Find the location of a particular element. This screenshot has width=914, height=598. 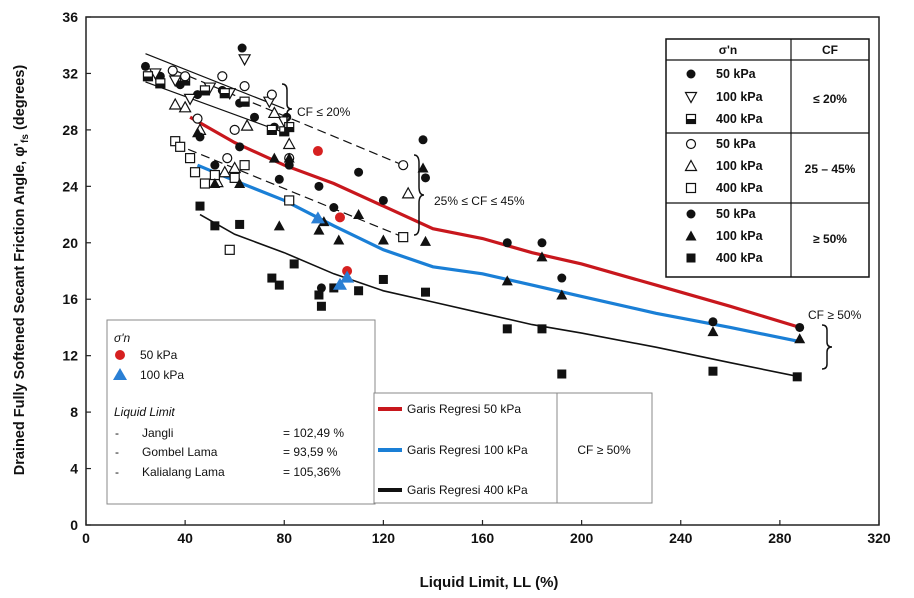

legend-local-item-100: 100 kPa is located at coordinates (162, 375).